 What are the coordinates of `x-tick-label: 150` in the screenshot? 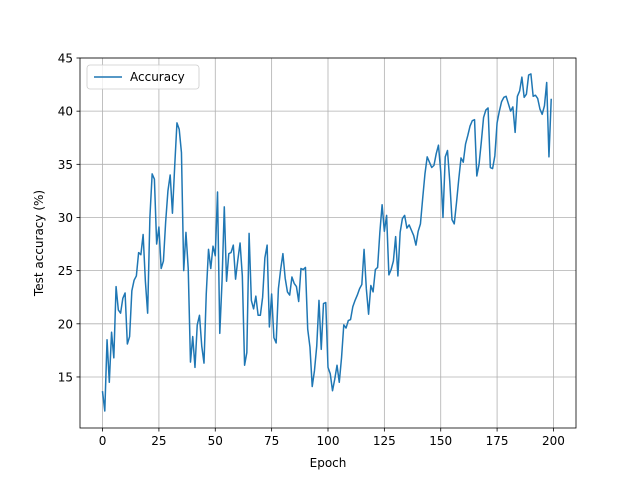 It's located at (440, 441).